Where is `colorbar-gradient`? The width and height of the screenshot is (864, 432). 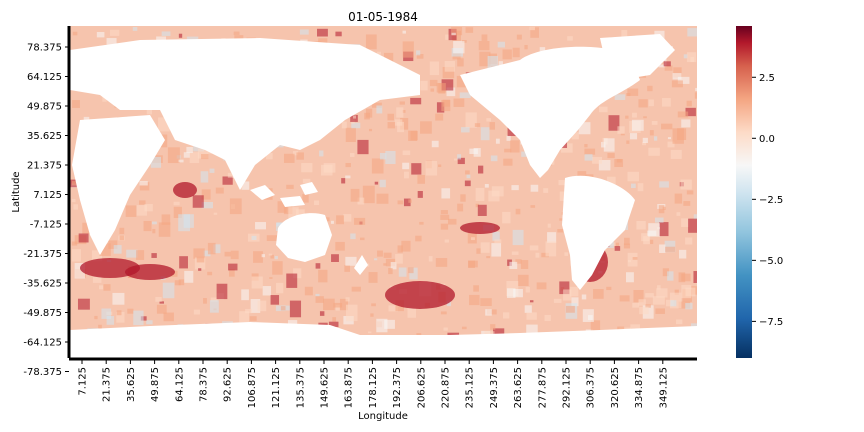 colorbar-gradient is located at coordinates (744, 192).